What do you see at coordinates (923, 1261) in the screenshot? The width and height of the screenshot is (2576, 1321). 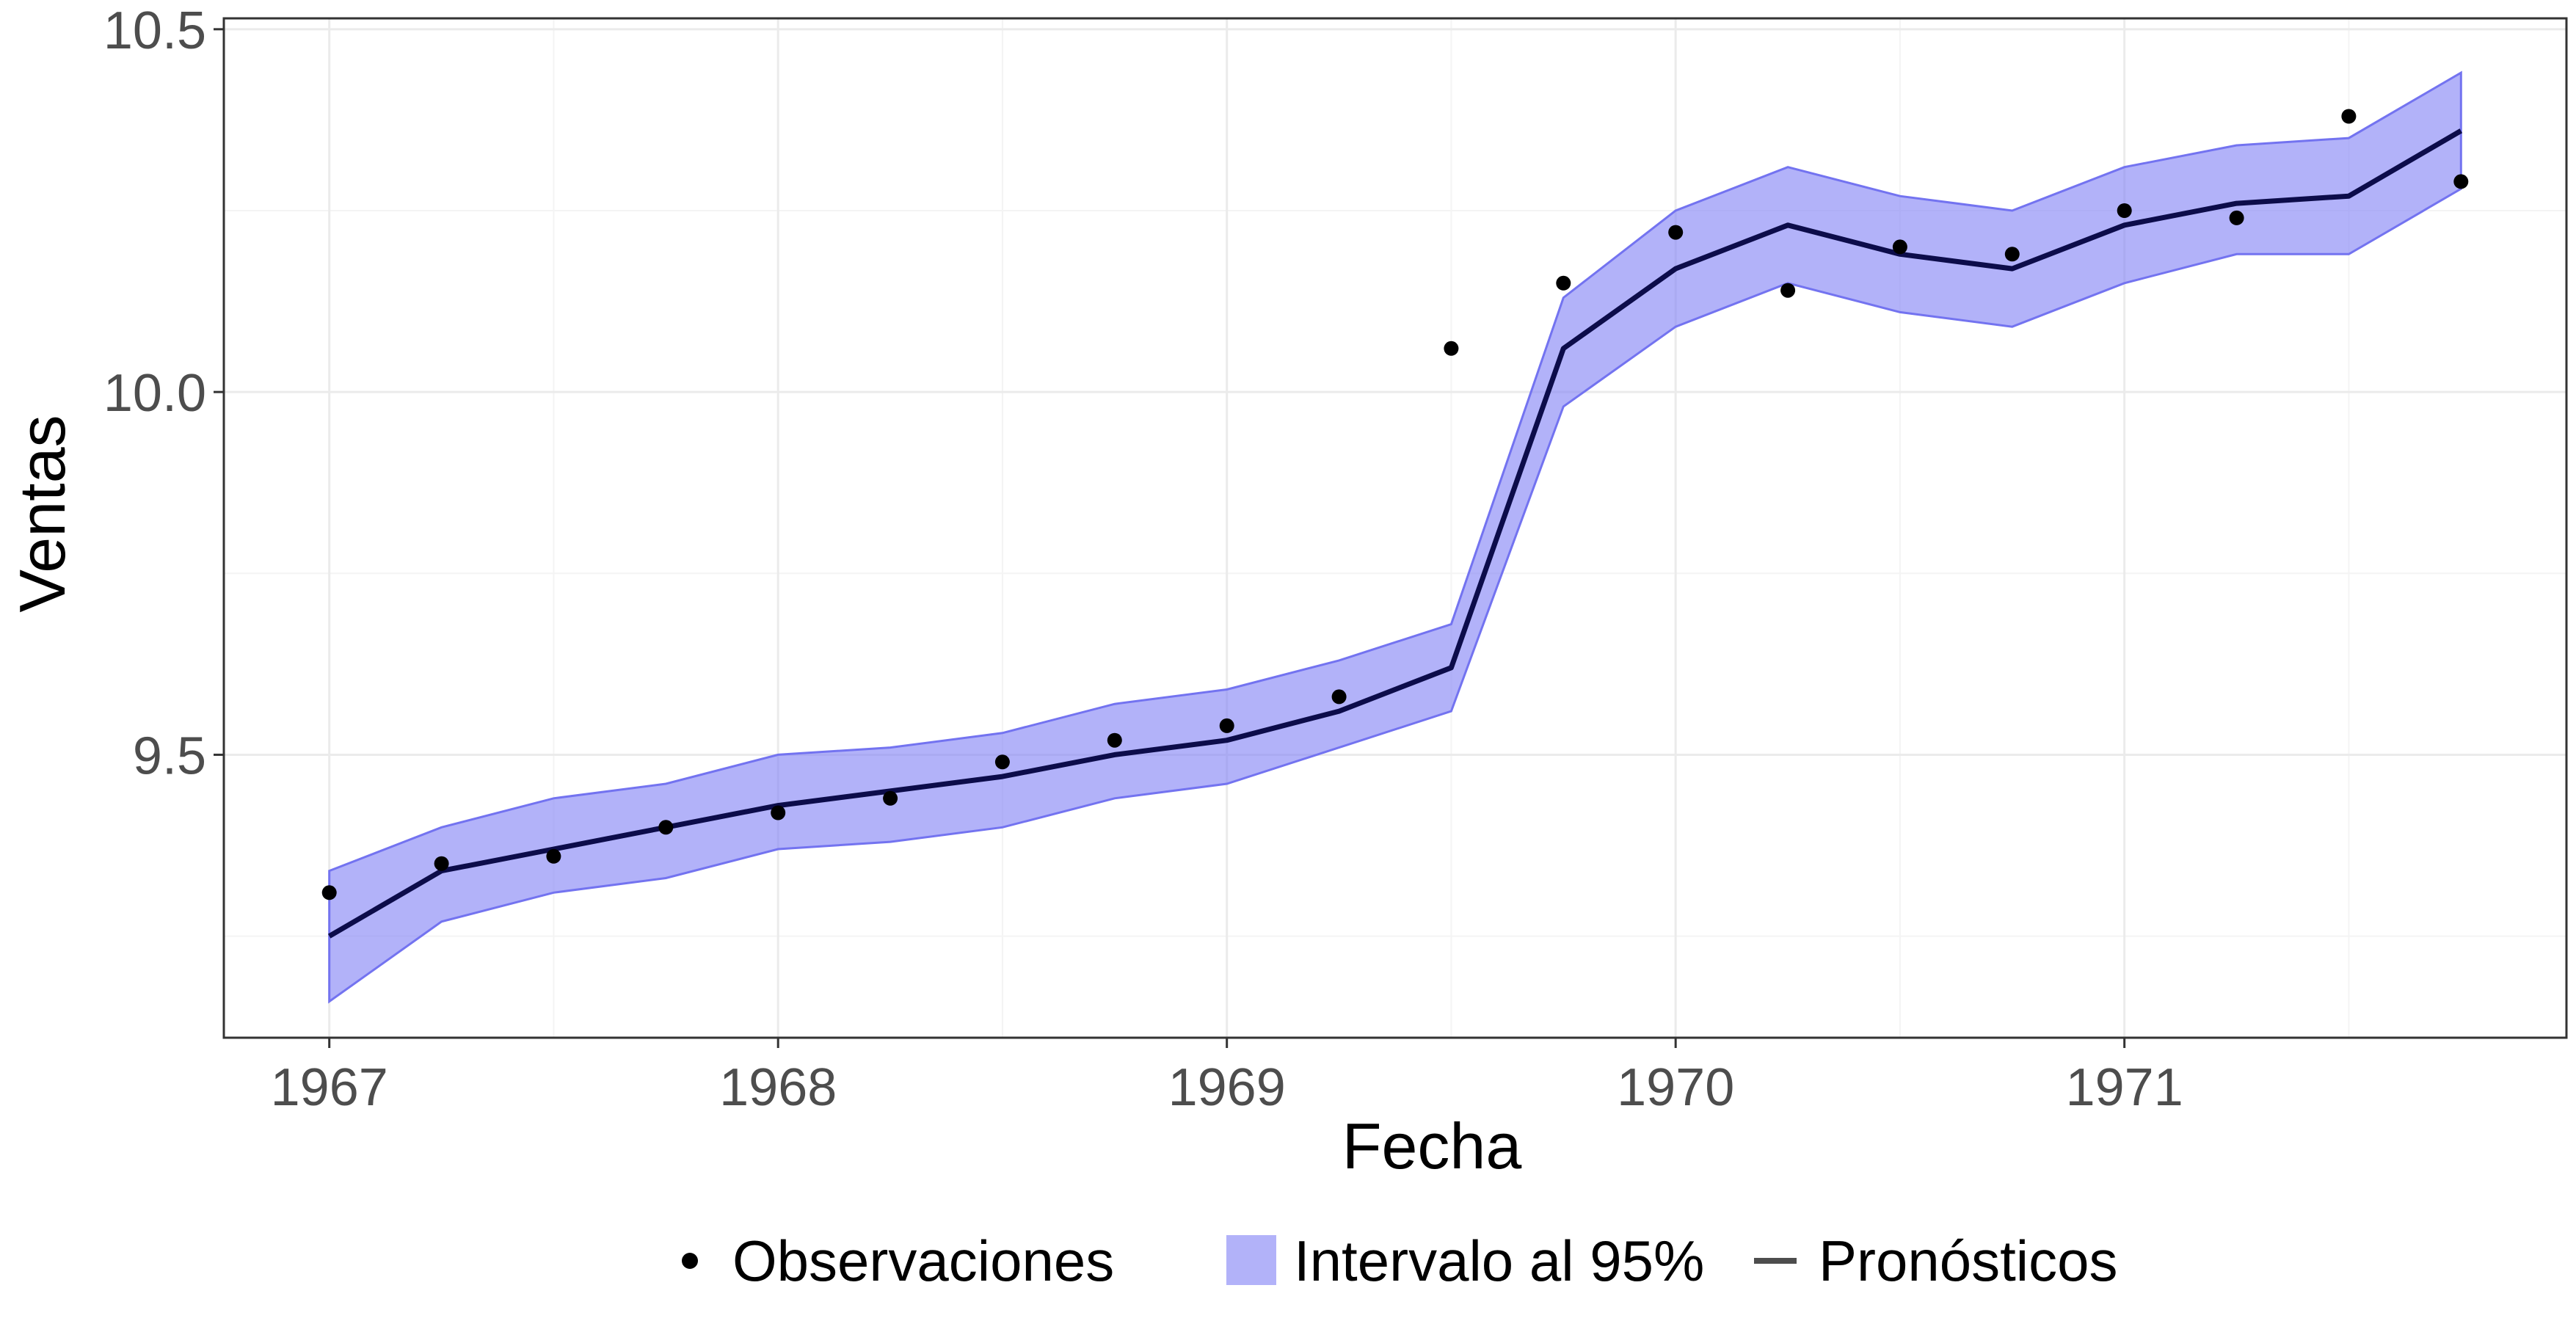 I see `legend-label-observations: Observaciones` at bounding box center [923, 1261].